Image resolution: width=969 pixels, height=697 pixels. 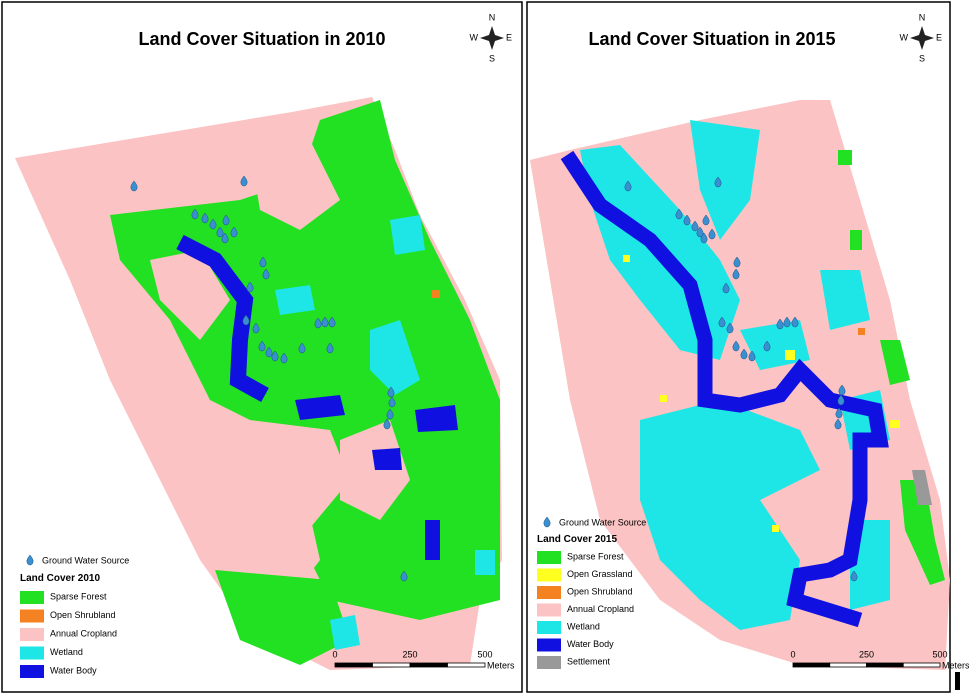 I want to click on legend-label: Open Shrubland, so click(x=83, y=615).